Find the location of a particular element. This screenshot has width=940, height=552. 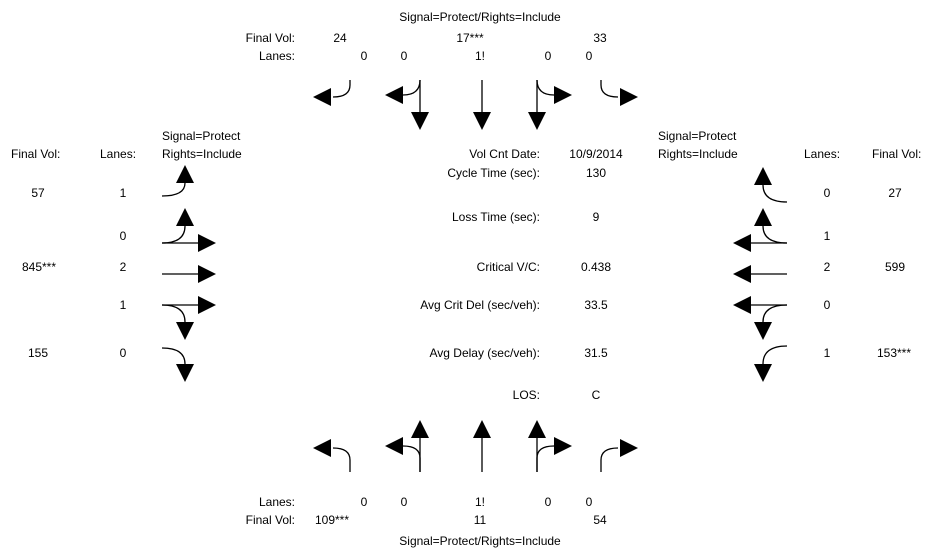

north-left-turn-arrow is located at coordinates (332, 93).